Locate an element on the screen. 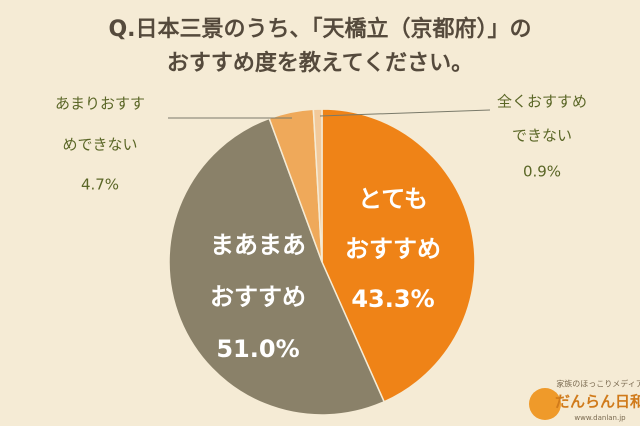 This screenshot has height=426, width=640. value-label: 51.0% is located at coordinates (257, 349).